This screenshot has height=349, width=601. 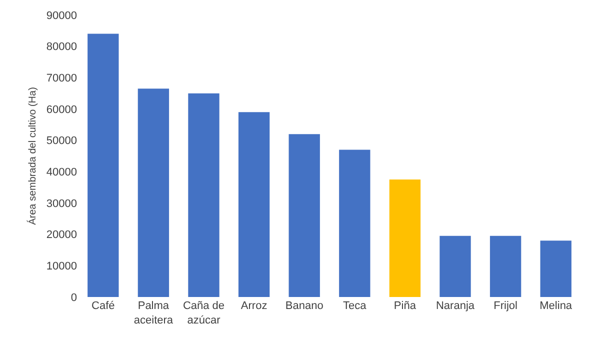 I want to click on y-tick-label: 90000, so click(x=61, y=16).